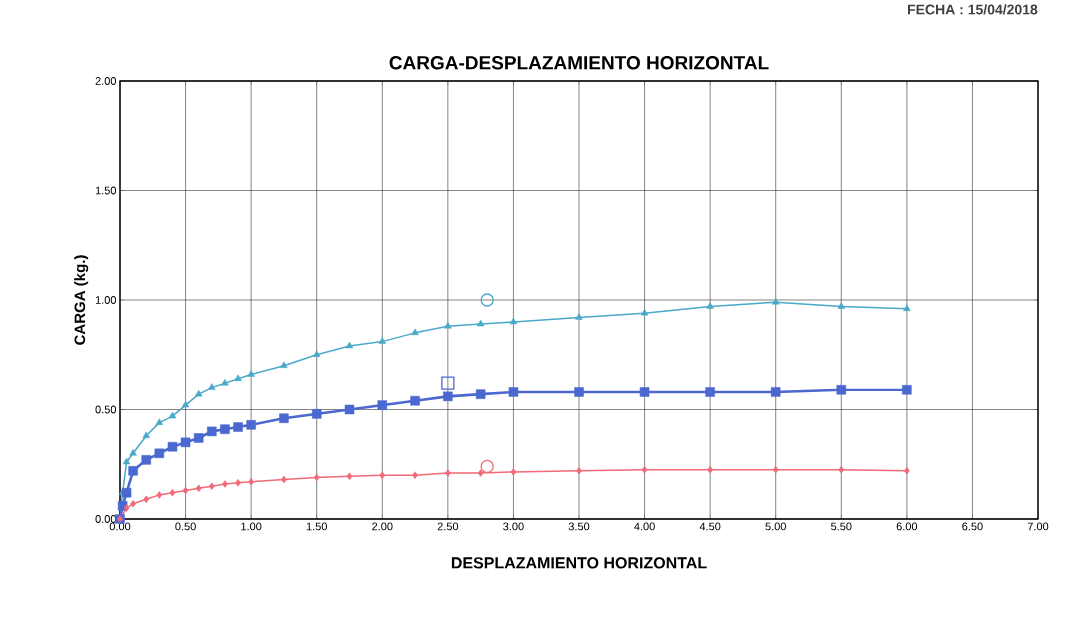 This screenshot has height=619, width=1070. Describe the element at coordinates (81, 300) in the screenshot. I see `y-axis-title: CARGA (kg.)` at that location.